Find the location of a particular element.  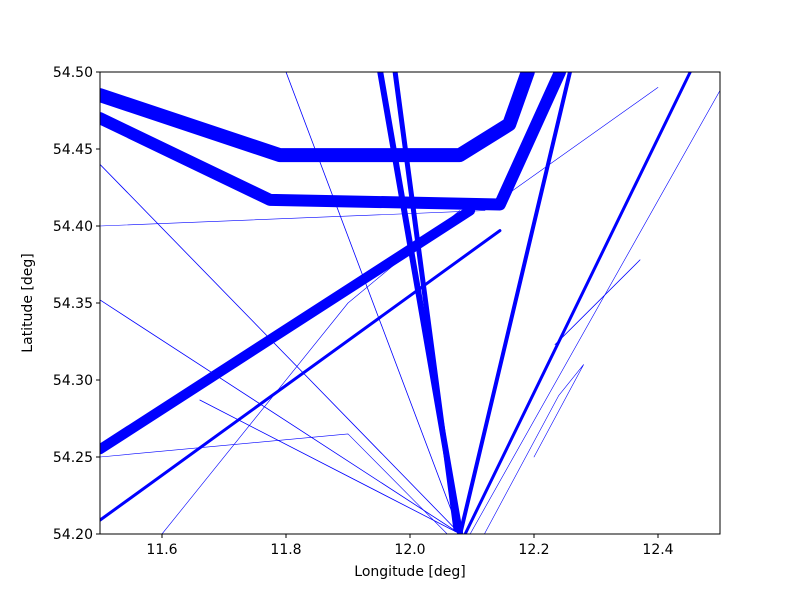

y-tick-label: 54.40 is located at coordinates (73, 227).